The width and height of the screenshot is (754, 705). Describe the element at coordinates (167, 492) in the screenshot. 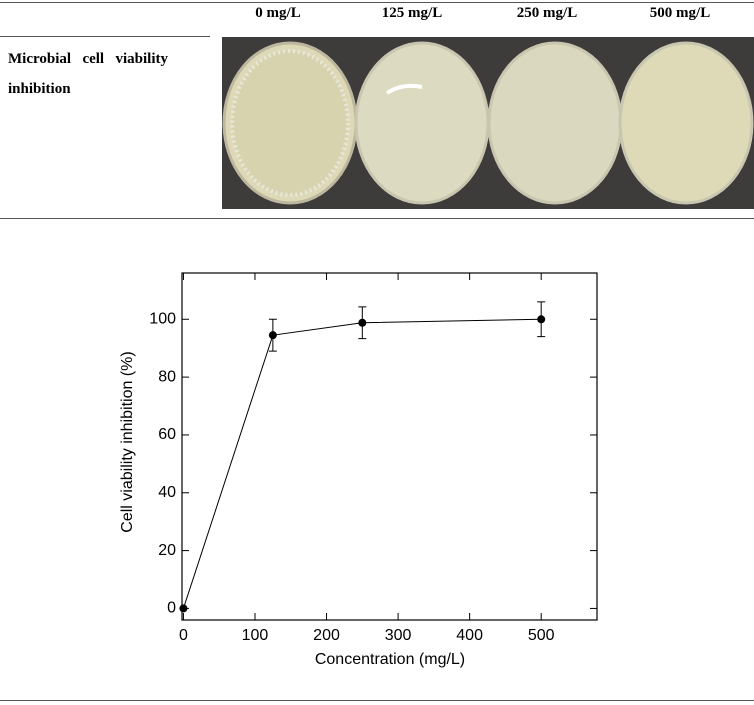

I see `y-tick-label: 40` at that location.